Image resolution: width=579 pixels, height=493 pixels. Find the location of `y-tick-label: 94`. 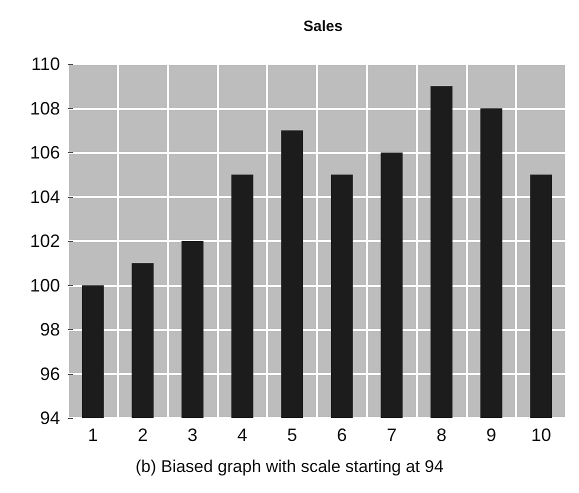

y-tick-label: 94 is located at coordinates (50, 418).